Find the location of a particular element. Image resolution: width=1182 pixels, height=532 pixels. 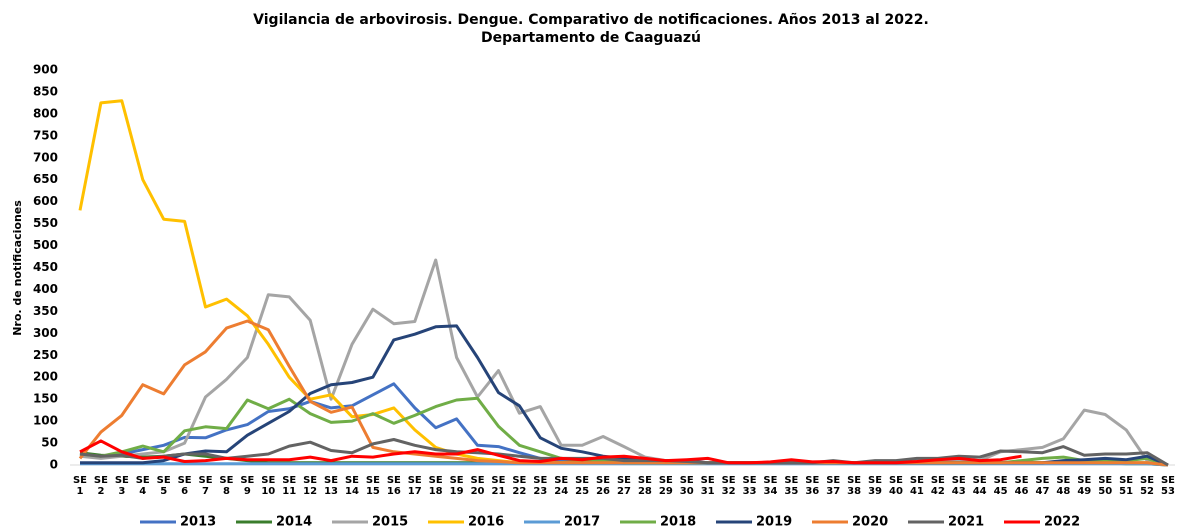

x-tick-label: SE 25 is located at coordinates (582, 486).